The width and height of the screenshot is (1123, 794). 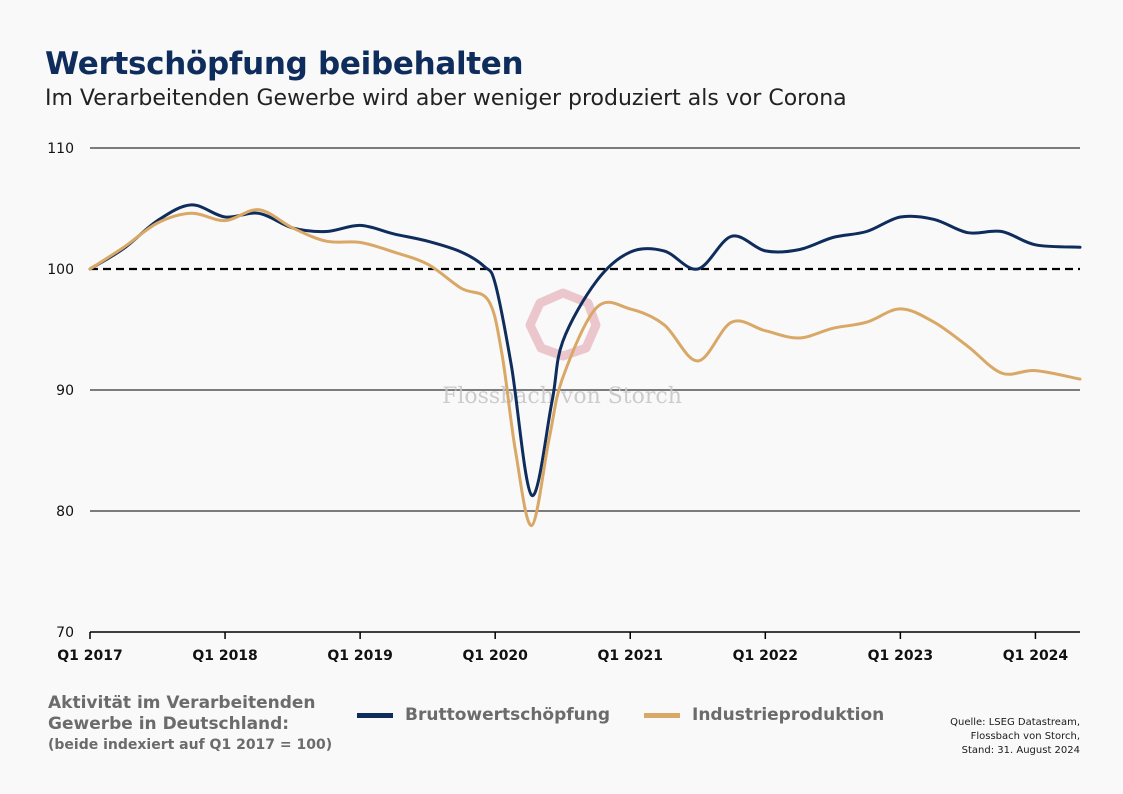 I want to click on x-tick-label: Q1 2023, so click(x=900, y=656).